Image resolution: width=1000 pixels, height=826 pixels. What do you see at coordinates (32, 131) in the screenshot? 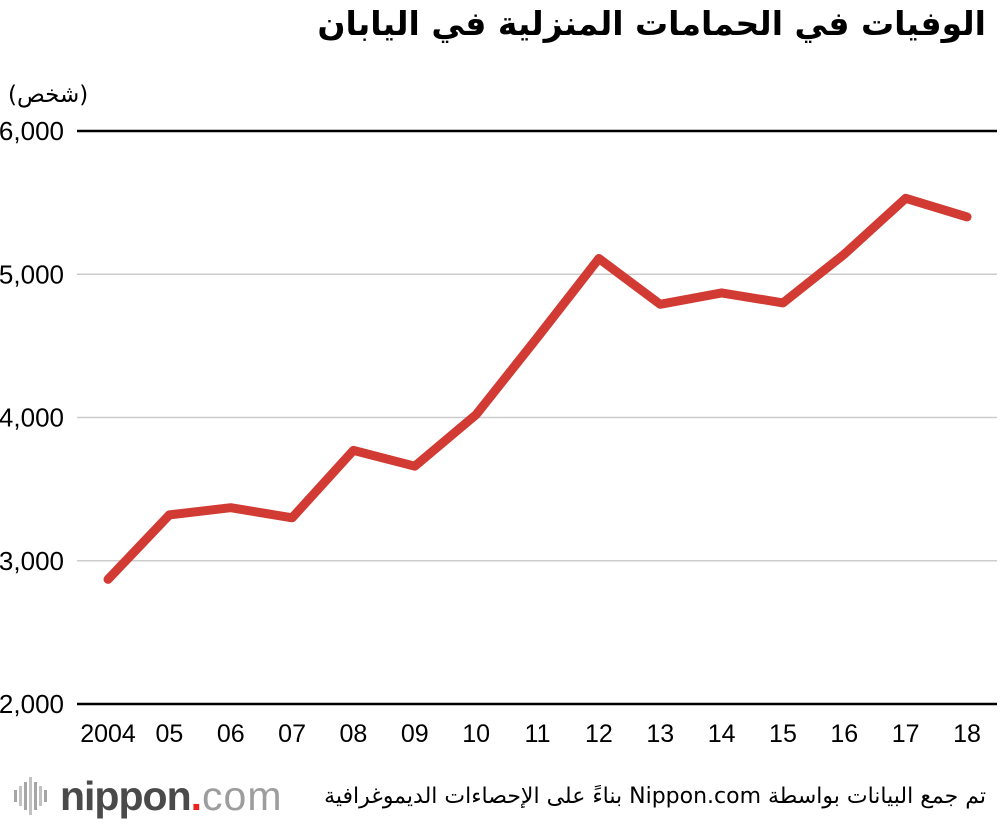
I see `y-tick-label: 6,000` at bounding box center [32, 131].